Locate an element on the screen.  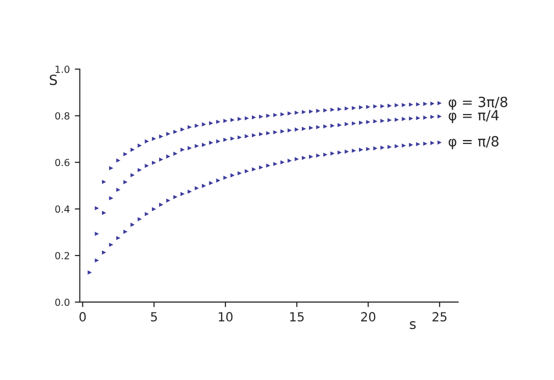
x-tick-label: 0 is located at coordinates (82, 317).